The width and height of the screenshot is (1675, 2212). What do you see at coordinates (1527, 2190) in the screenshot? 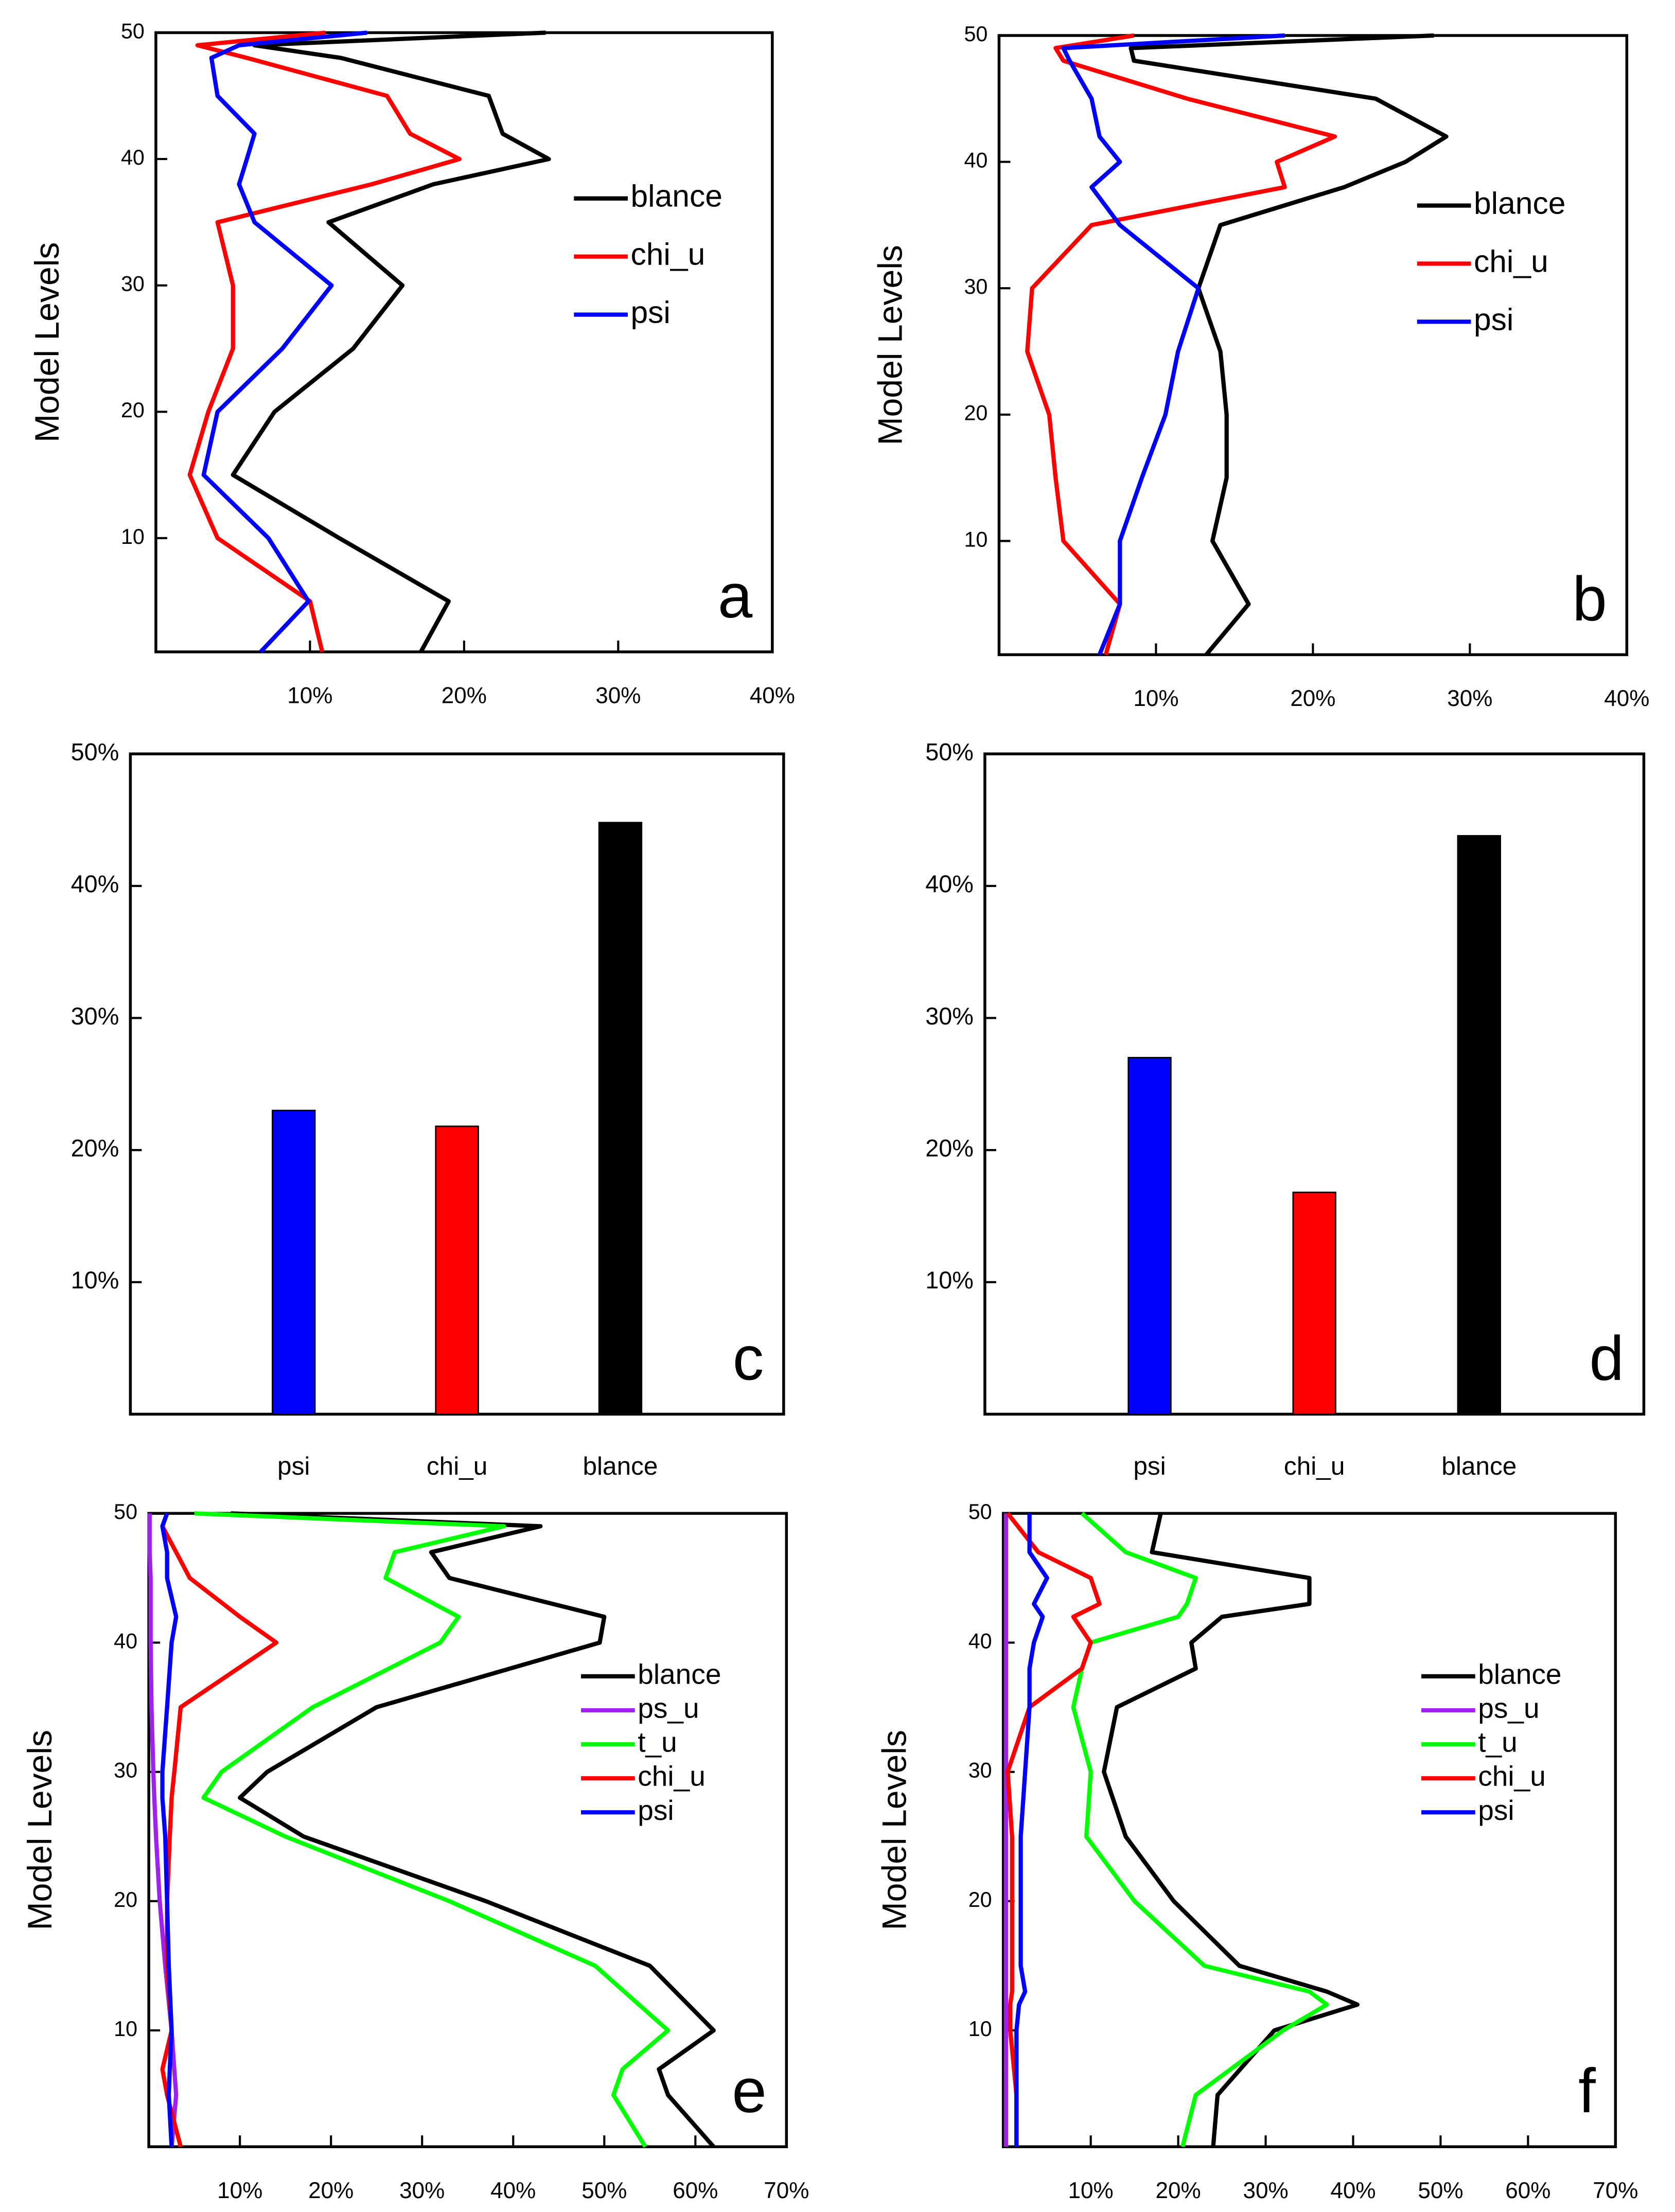
I see `x-tick-label: 60%` at bounding box center [1527, 2190].